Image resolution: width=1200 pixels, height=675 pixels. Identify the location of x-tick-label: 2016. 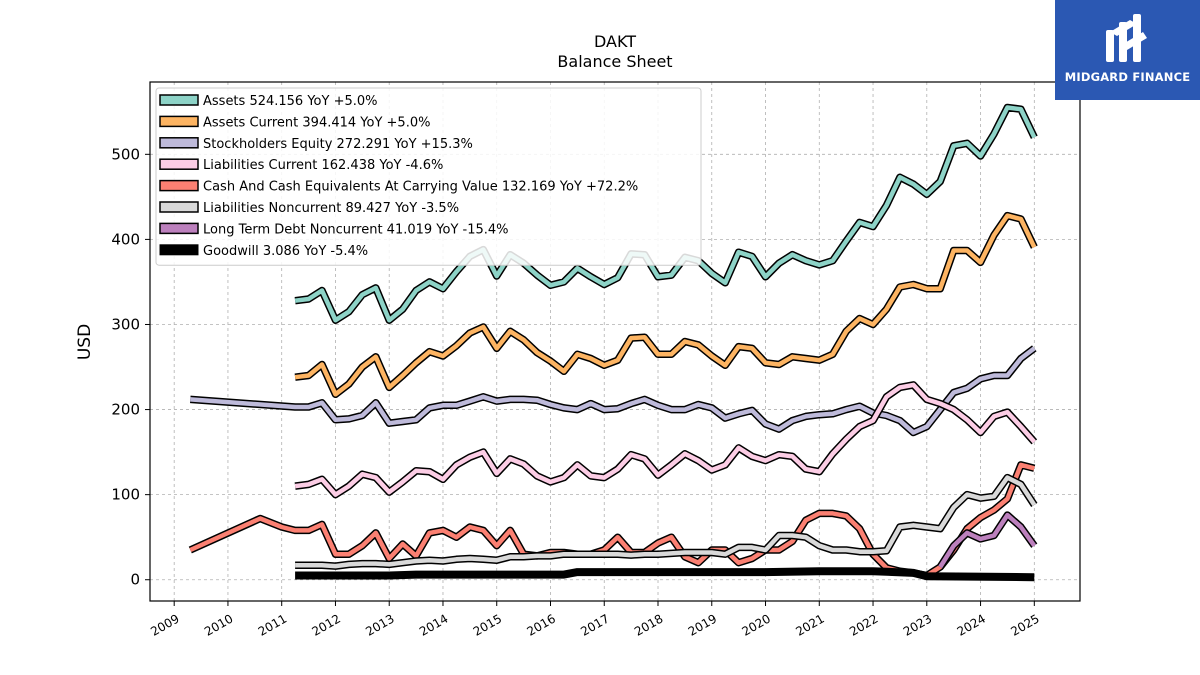
(541, 624).